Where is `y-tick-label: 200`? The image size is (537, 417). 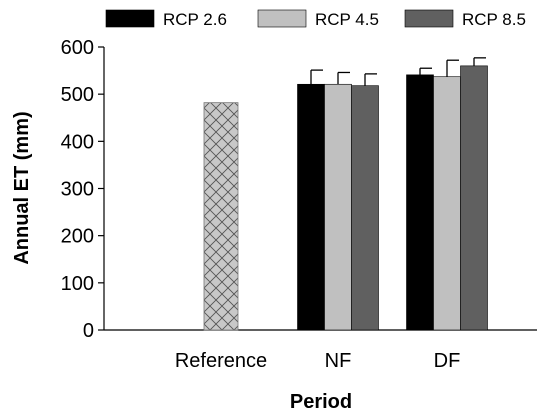
y-tick-label: 200 is located at coordinates (77, 237).